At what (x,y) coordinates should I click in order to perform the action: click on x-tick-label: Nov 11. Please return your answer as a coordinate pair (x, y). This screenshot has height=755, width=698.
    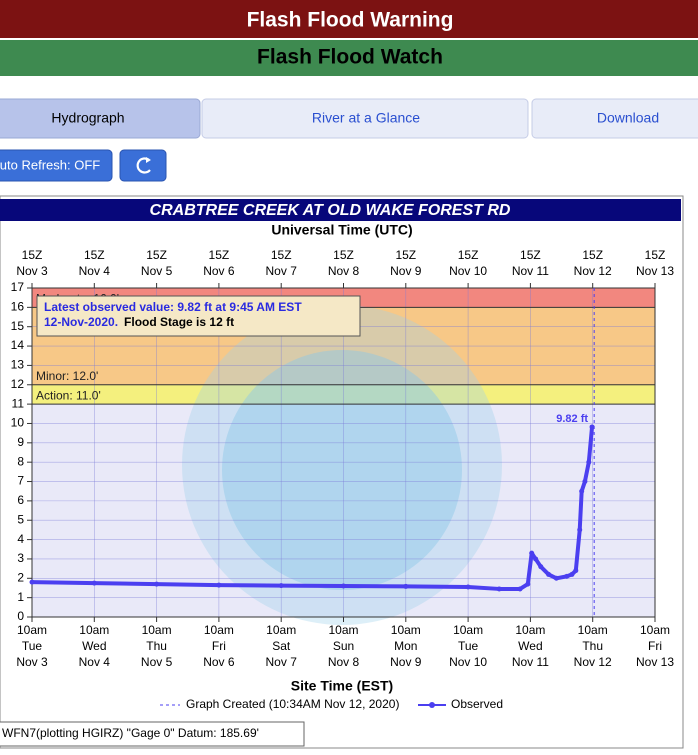
    Looking at the image, I should click on (530, 662).